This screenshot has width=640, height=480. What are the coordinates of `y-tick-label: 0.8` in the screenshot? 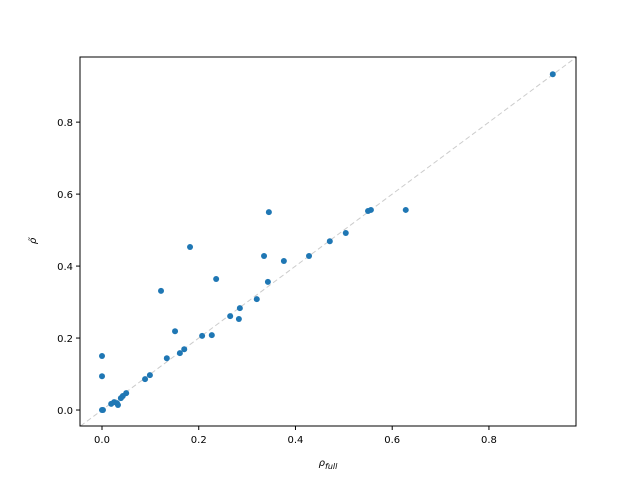 It's located at (65, 123).